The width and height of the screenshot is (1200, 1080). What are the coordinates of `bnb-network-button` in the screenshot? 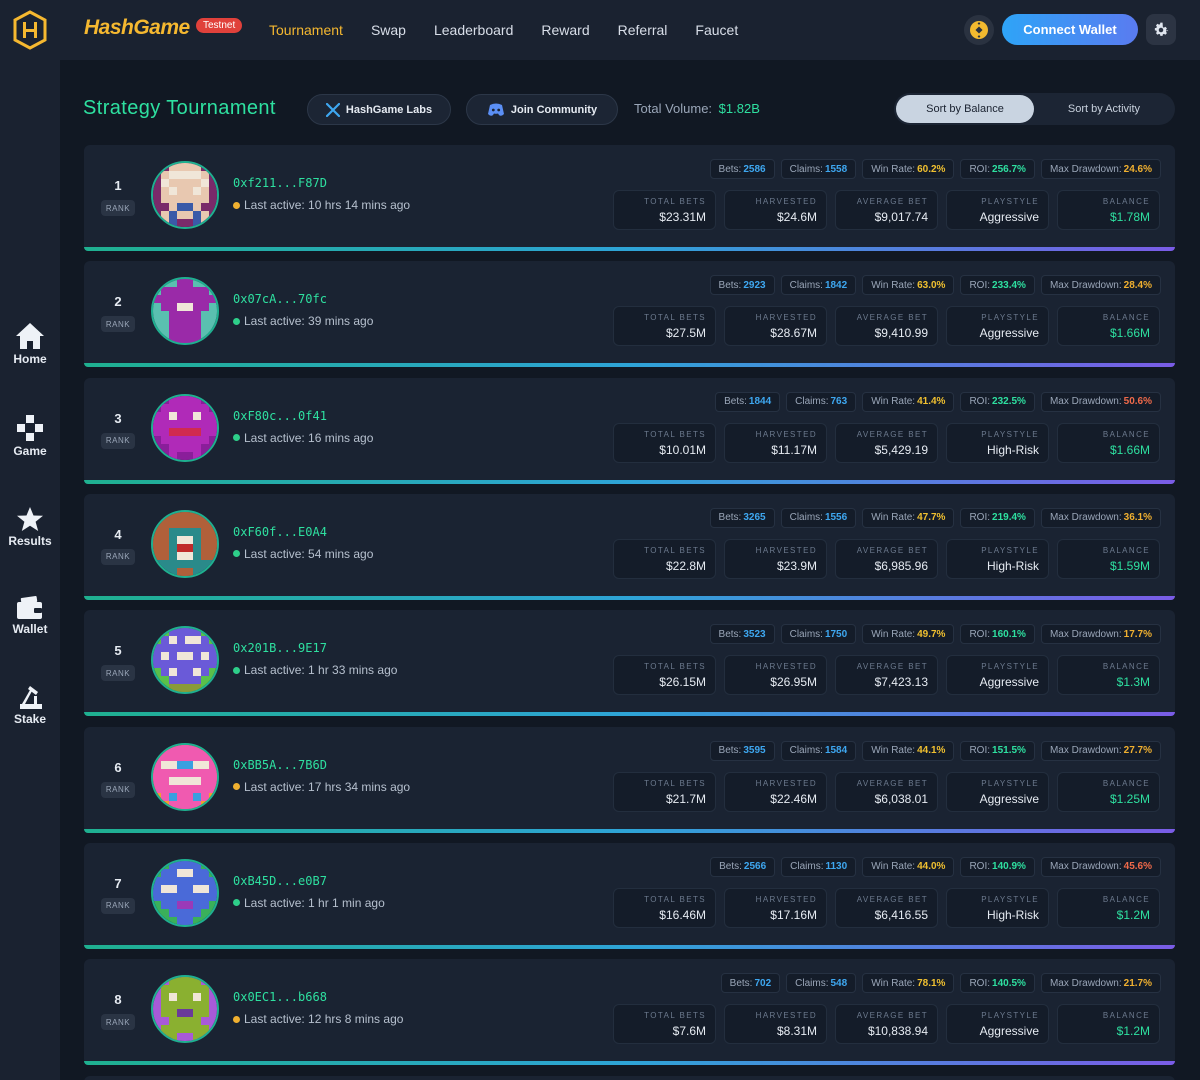 It's located at (979, 30).